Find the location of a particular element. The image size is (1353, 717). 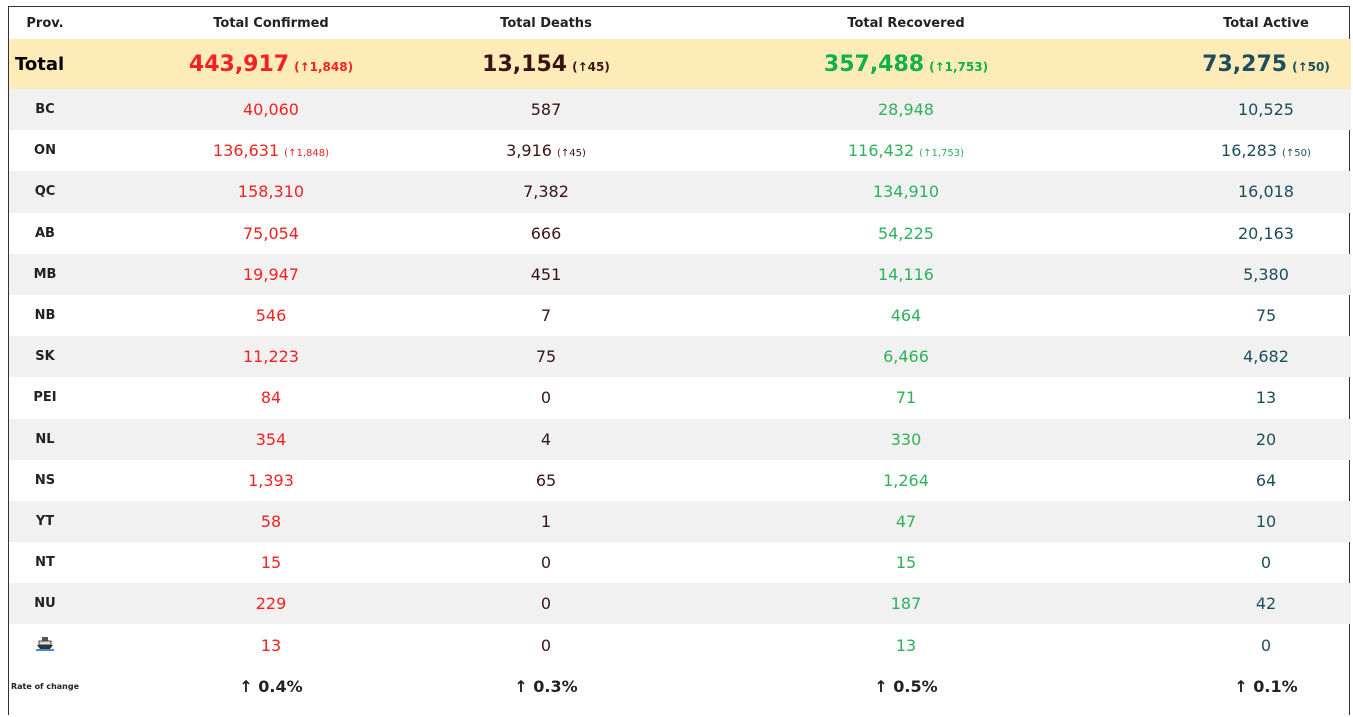

deaths-value: 7,382 is located at coordinates (546, 192).